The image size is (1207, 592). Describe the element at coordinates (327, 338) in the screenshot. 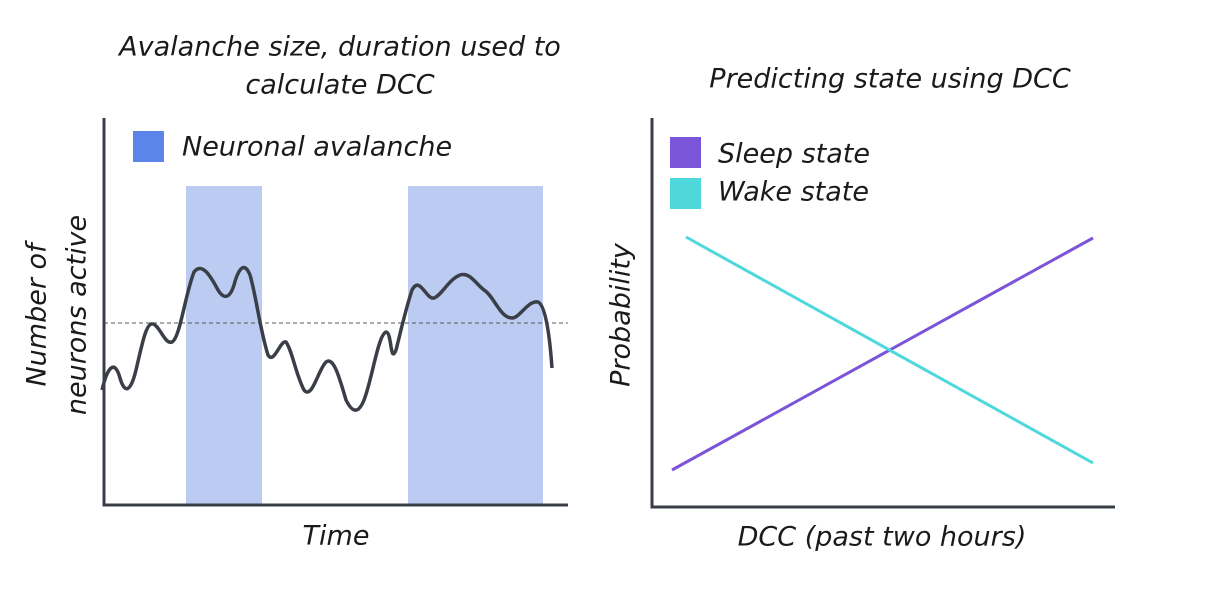

I see `activity-trace` at that location.